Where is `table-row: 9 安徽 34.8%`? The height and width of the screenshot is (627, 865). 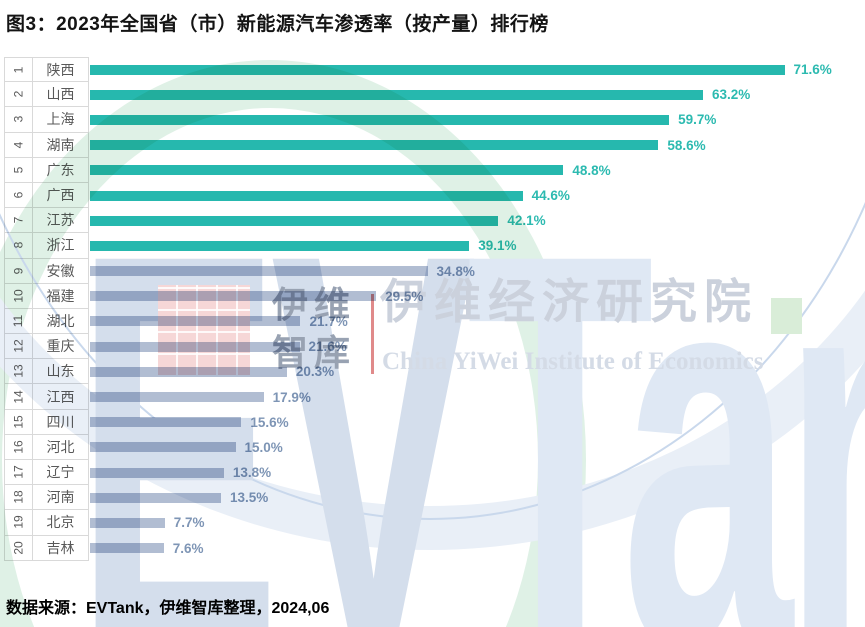 table-row: 9 安徽 34.8% is located at coordinates (432, 271).